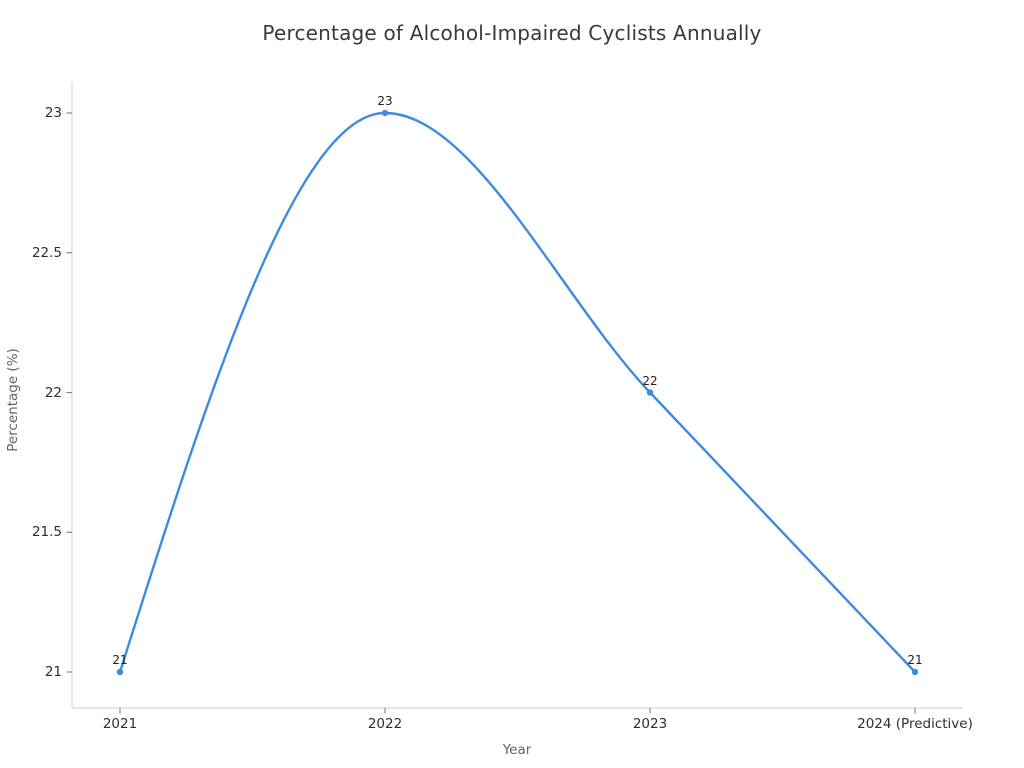  Describe the element at coordinates (517, 750) in the screenshot. I see `x-axis-title: Year` at that location.